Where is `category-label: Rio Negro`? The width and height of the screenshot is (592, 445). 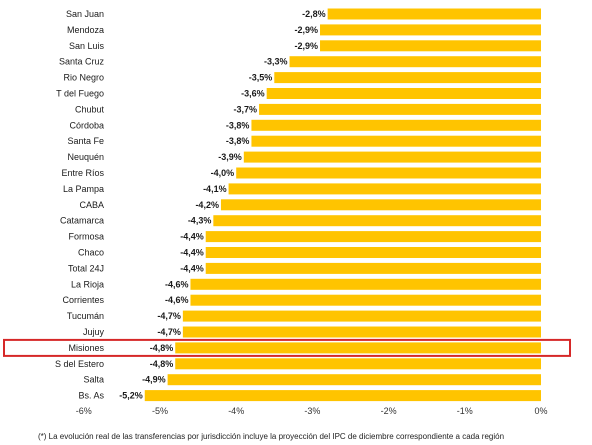 category-label: Rio Negro is located at coordinates (83, 78).